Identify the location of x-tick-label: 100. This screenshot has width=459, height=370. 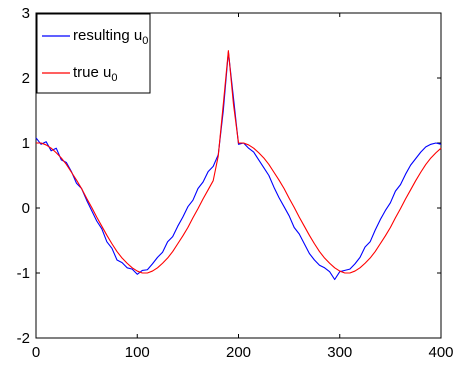
(137, 352).